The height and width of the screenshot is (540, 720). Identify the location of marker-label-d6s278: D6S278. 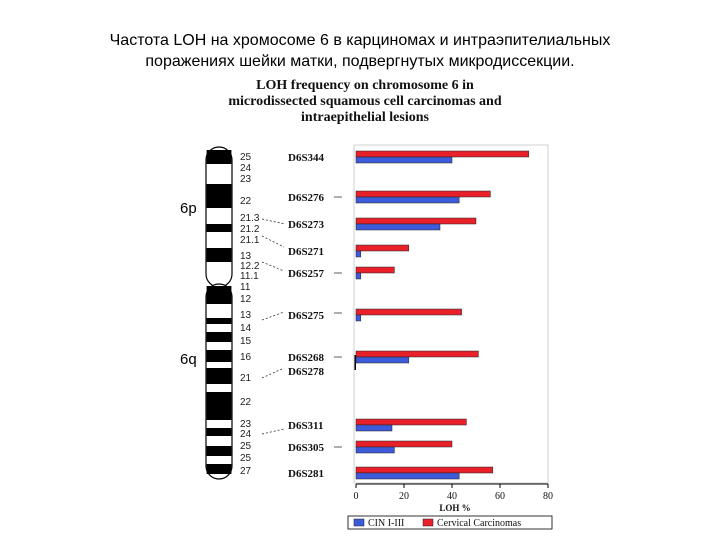
(306, 372).